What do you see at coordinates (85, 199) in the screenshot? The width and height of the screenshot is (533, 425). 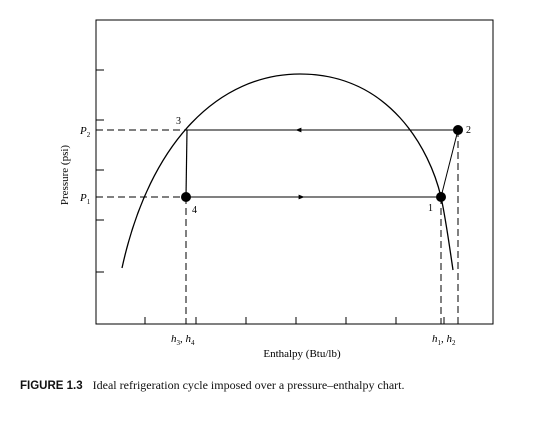 I see `p1-label: P1` at bounding box center [85, 199].